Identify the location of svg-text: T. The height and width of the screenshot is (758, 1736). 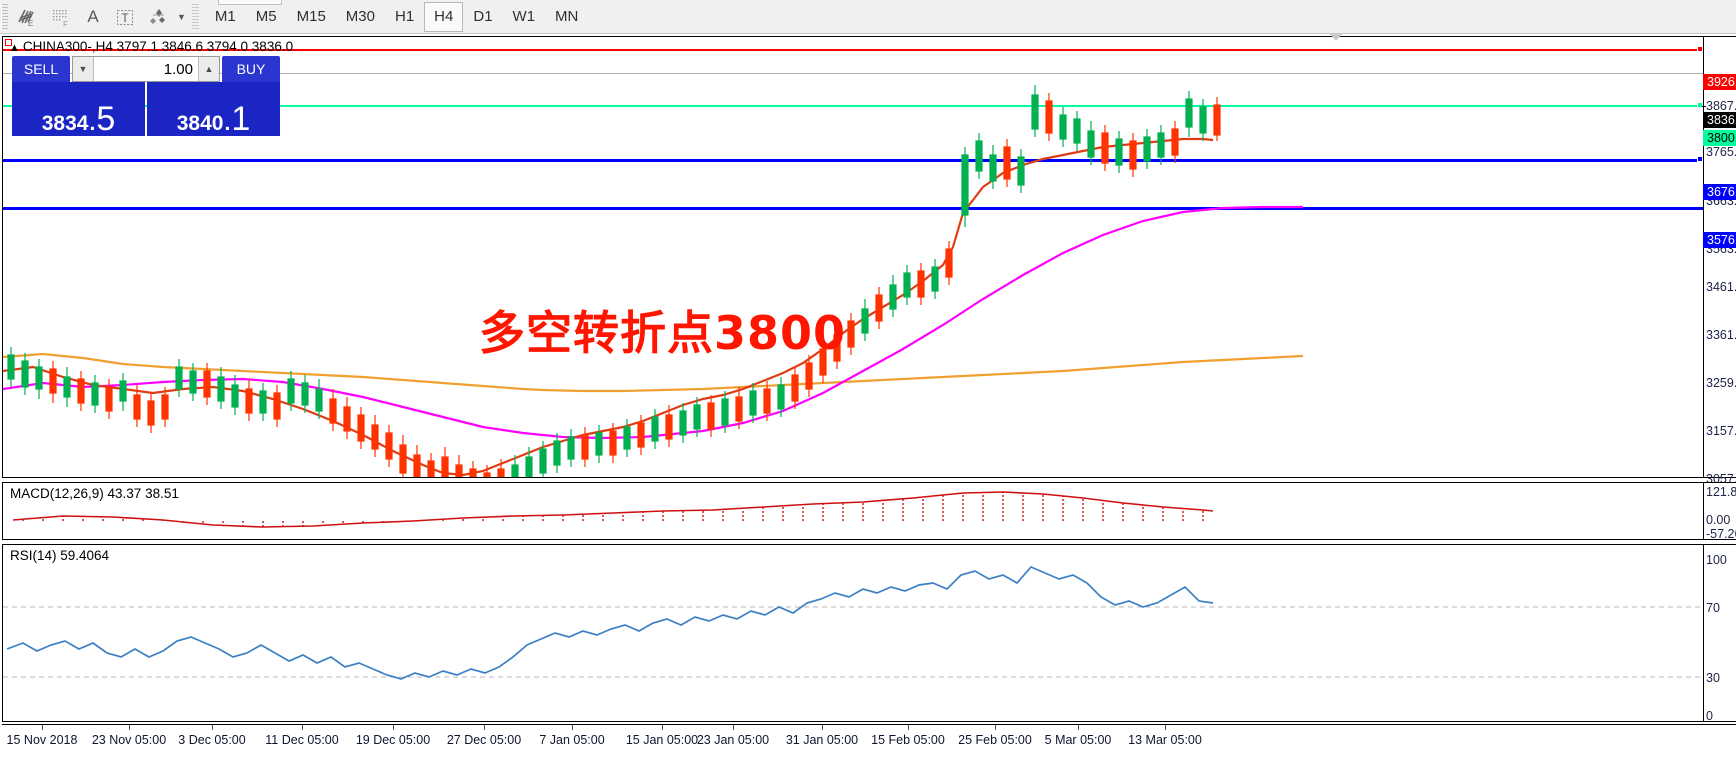
(125, 18).